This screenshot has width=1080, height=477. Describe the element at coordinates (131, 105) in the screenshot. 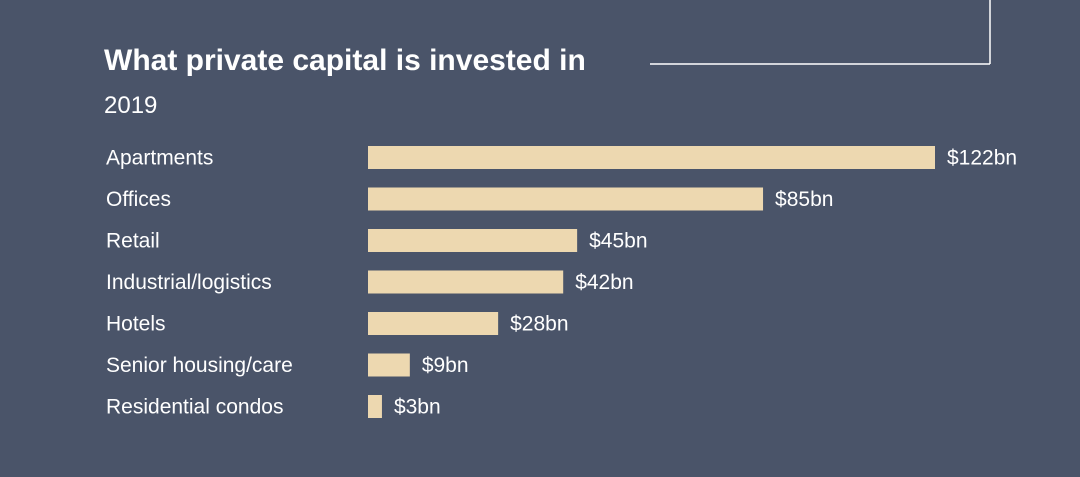

I see `chart-subtitle: 2019` at that location.